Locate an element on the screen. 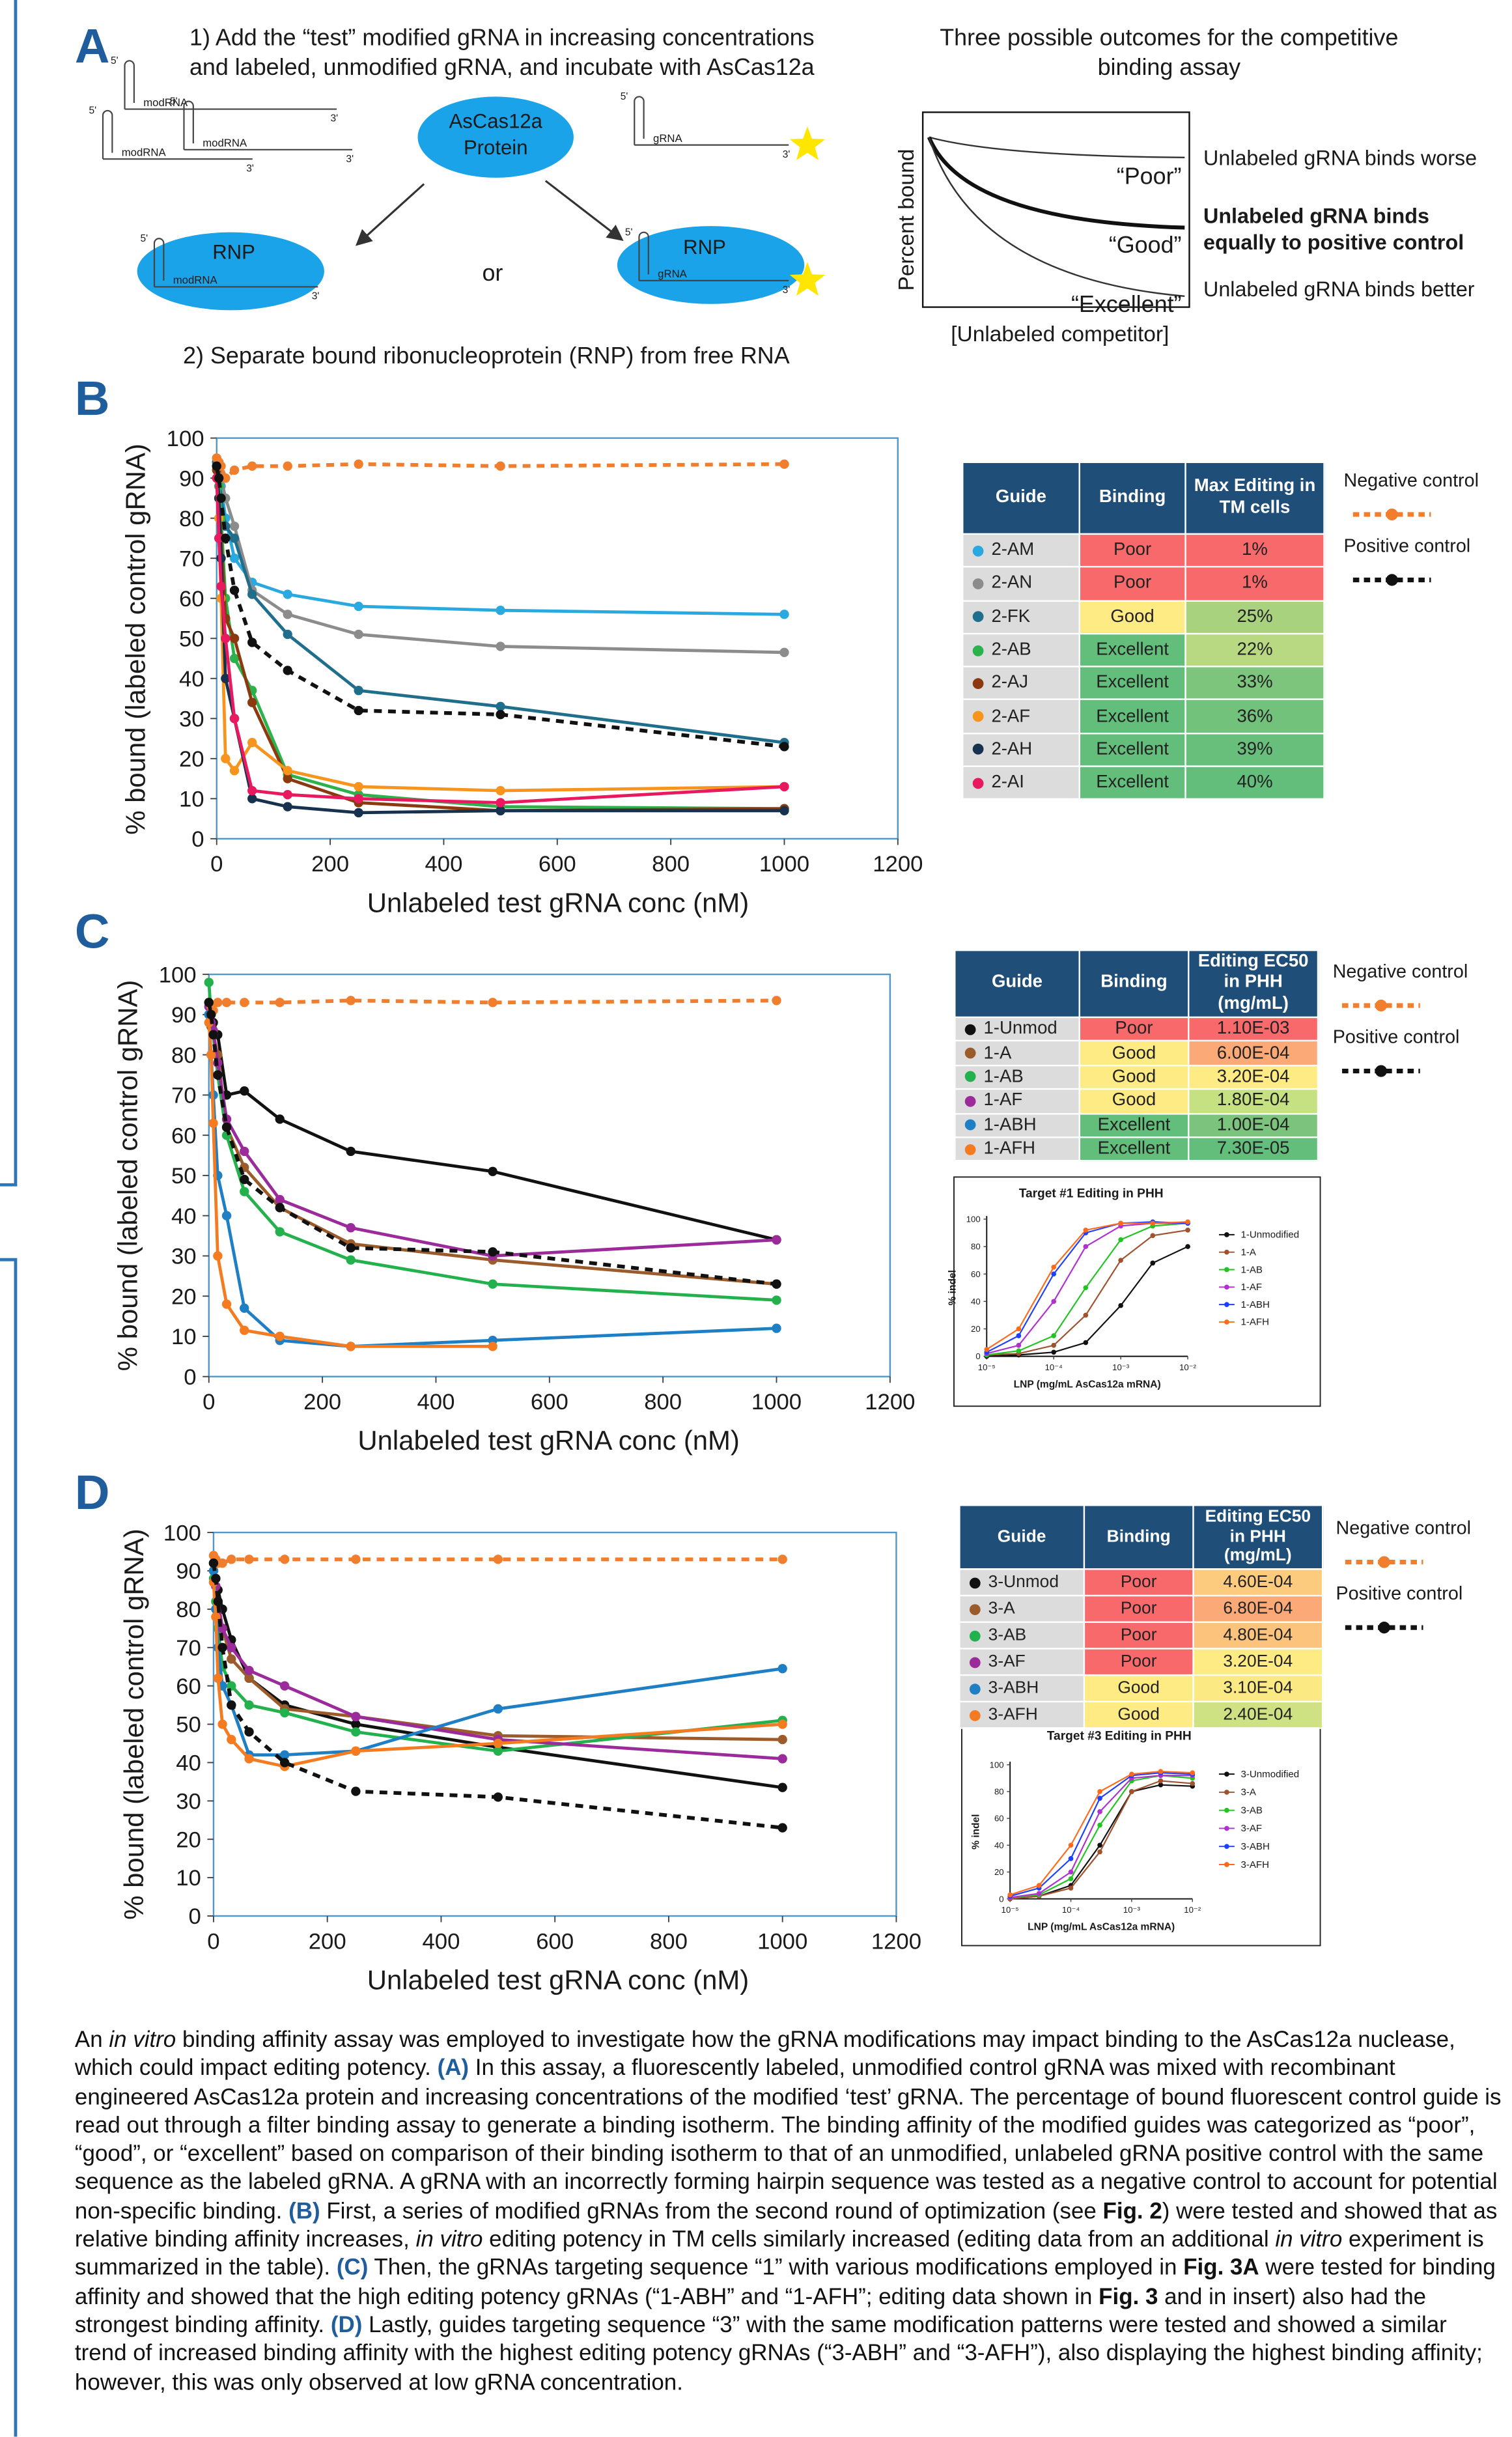 Image resolution: width=1512 pixels, height=2437 pixels. outcome-note: Unlabeled gRNA binds is located at coordinates (1316, 215).